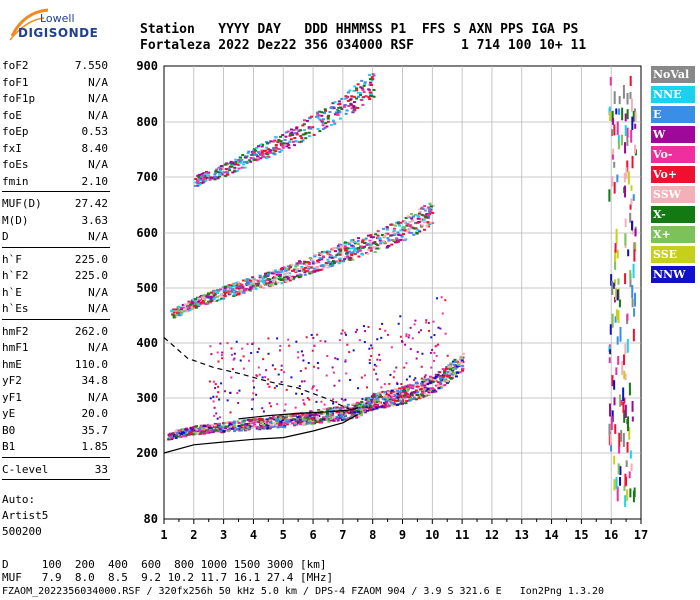 The height and width of the screenshot is (600, 700). I want to click on legend-item: E, so click(673, 114).